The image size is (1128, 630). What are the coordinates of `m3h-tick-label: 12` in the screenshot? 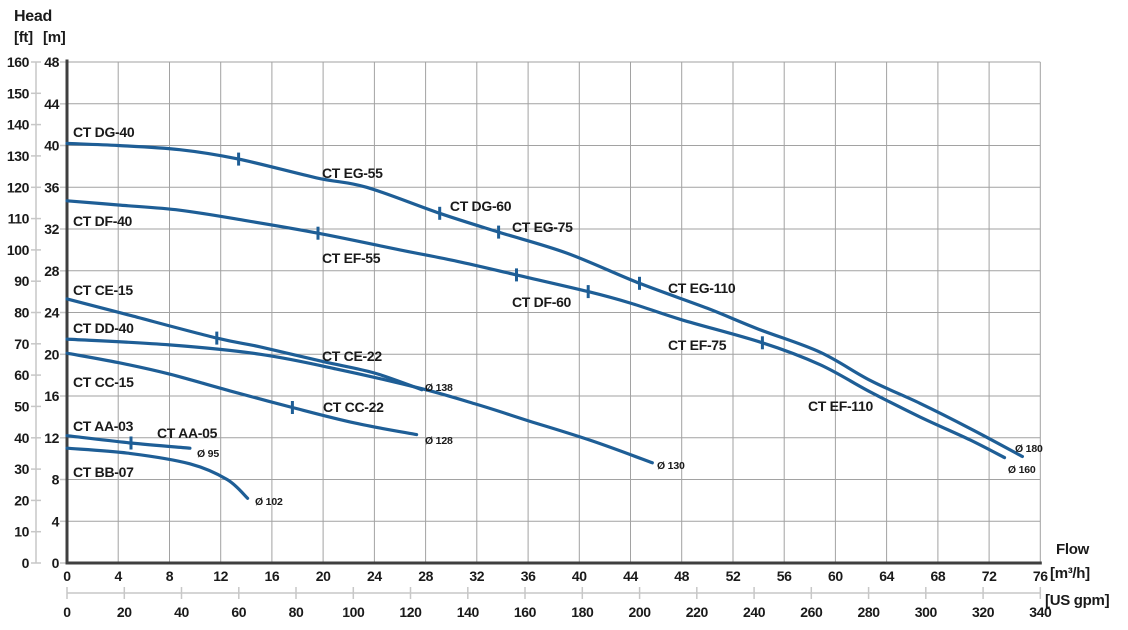 It's located at (220, 576).